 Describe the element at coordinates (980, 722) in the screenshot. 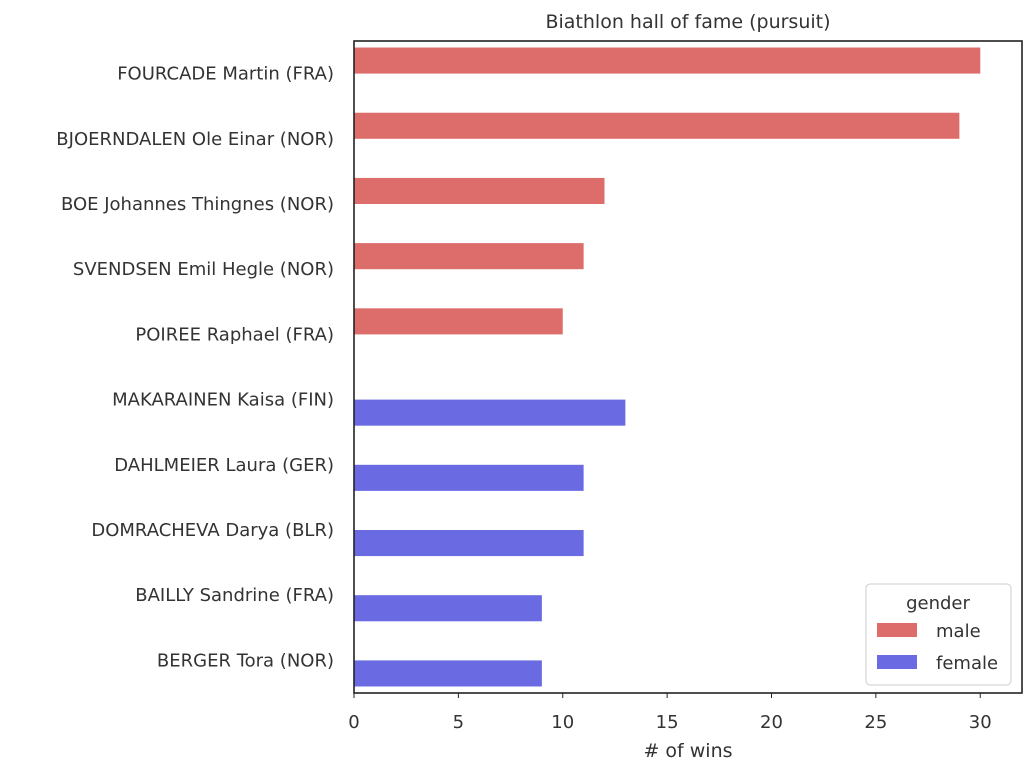

I see `x-tick-label-30: 30` at that location.